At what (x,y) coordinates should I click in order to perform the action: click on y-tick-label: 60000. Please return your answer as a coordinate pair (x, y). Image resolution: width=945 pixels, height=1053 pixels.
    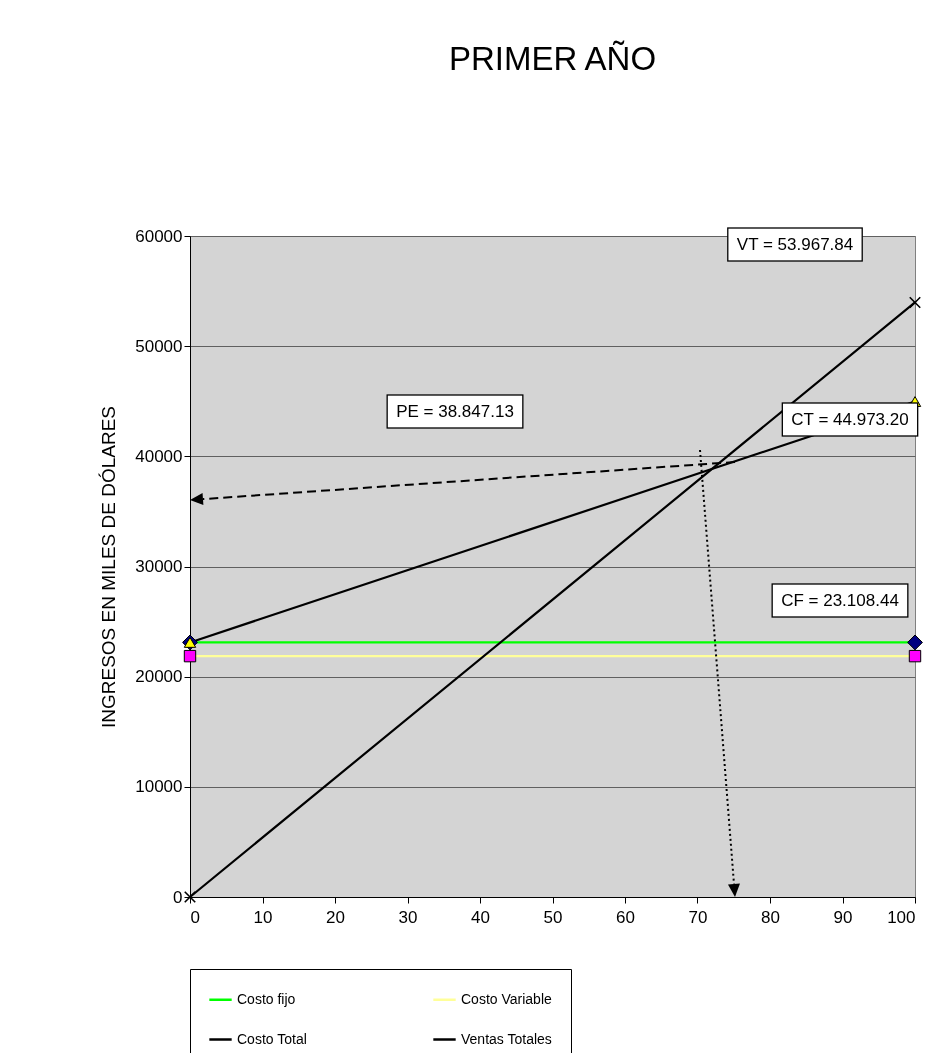
    Looking at the image, I should click on (159, 236).